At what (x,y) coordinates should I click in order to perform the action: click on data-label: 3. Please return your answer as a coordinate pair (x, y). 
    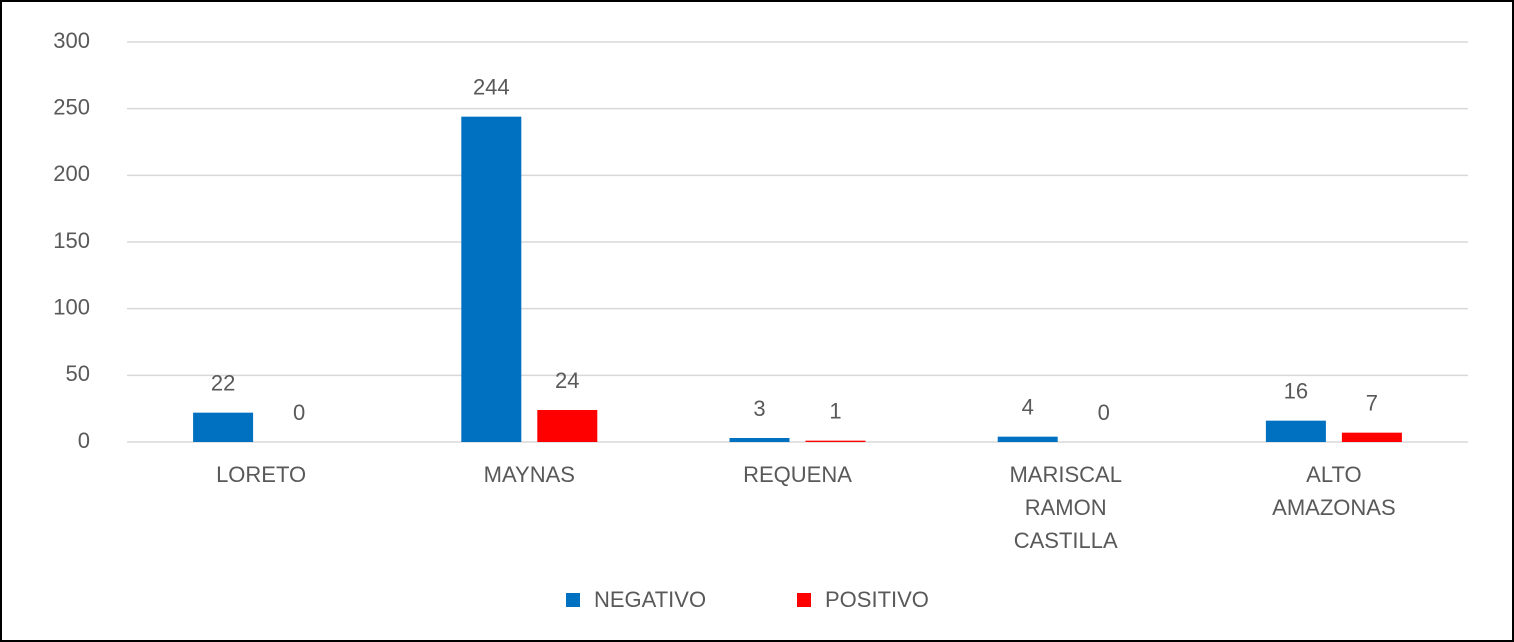
    Looking at the image, I should click on (759, 408).